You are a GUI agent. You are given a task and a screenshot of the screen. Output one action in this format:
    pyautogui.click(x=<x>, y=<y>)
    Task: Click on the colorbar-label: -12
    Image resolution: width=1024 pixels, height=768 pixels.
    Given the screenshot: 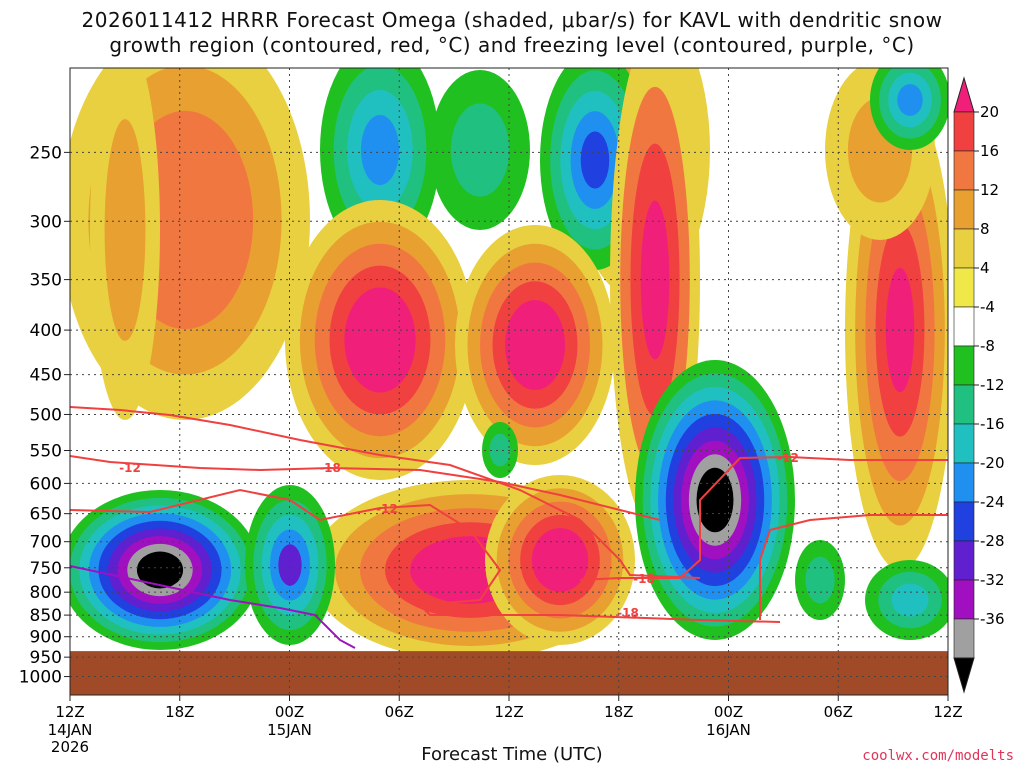 What is the action you would take?
    pyautogui.click(x=992, y=385)
    